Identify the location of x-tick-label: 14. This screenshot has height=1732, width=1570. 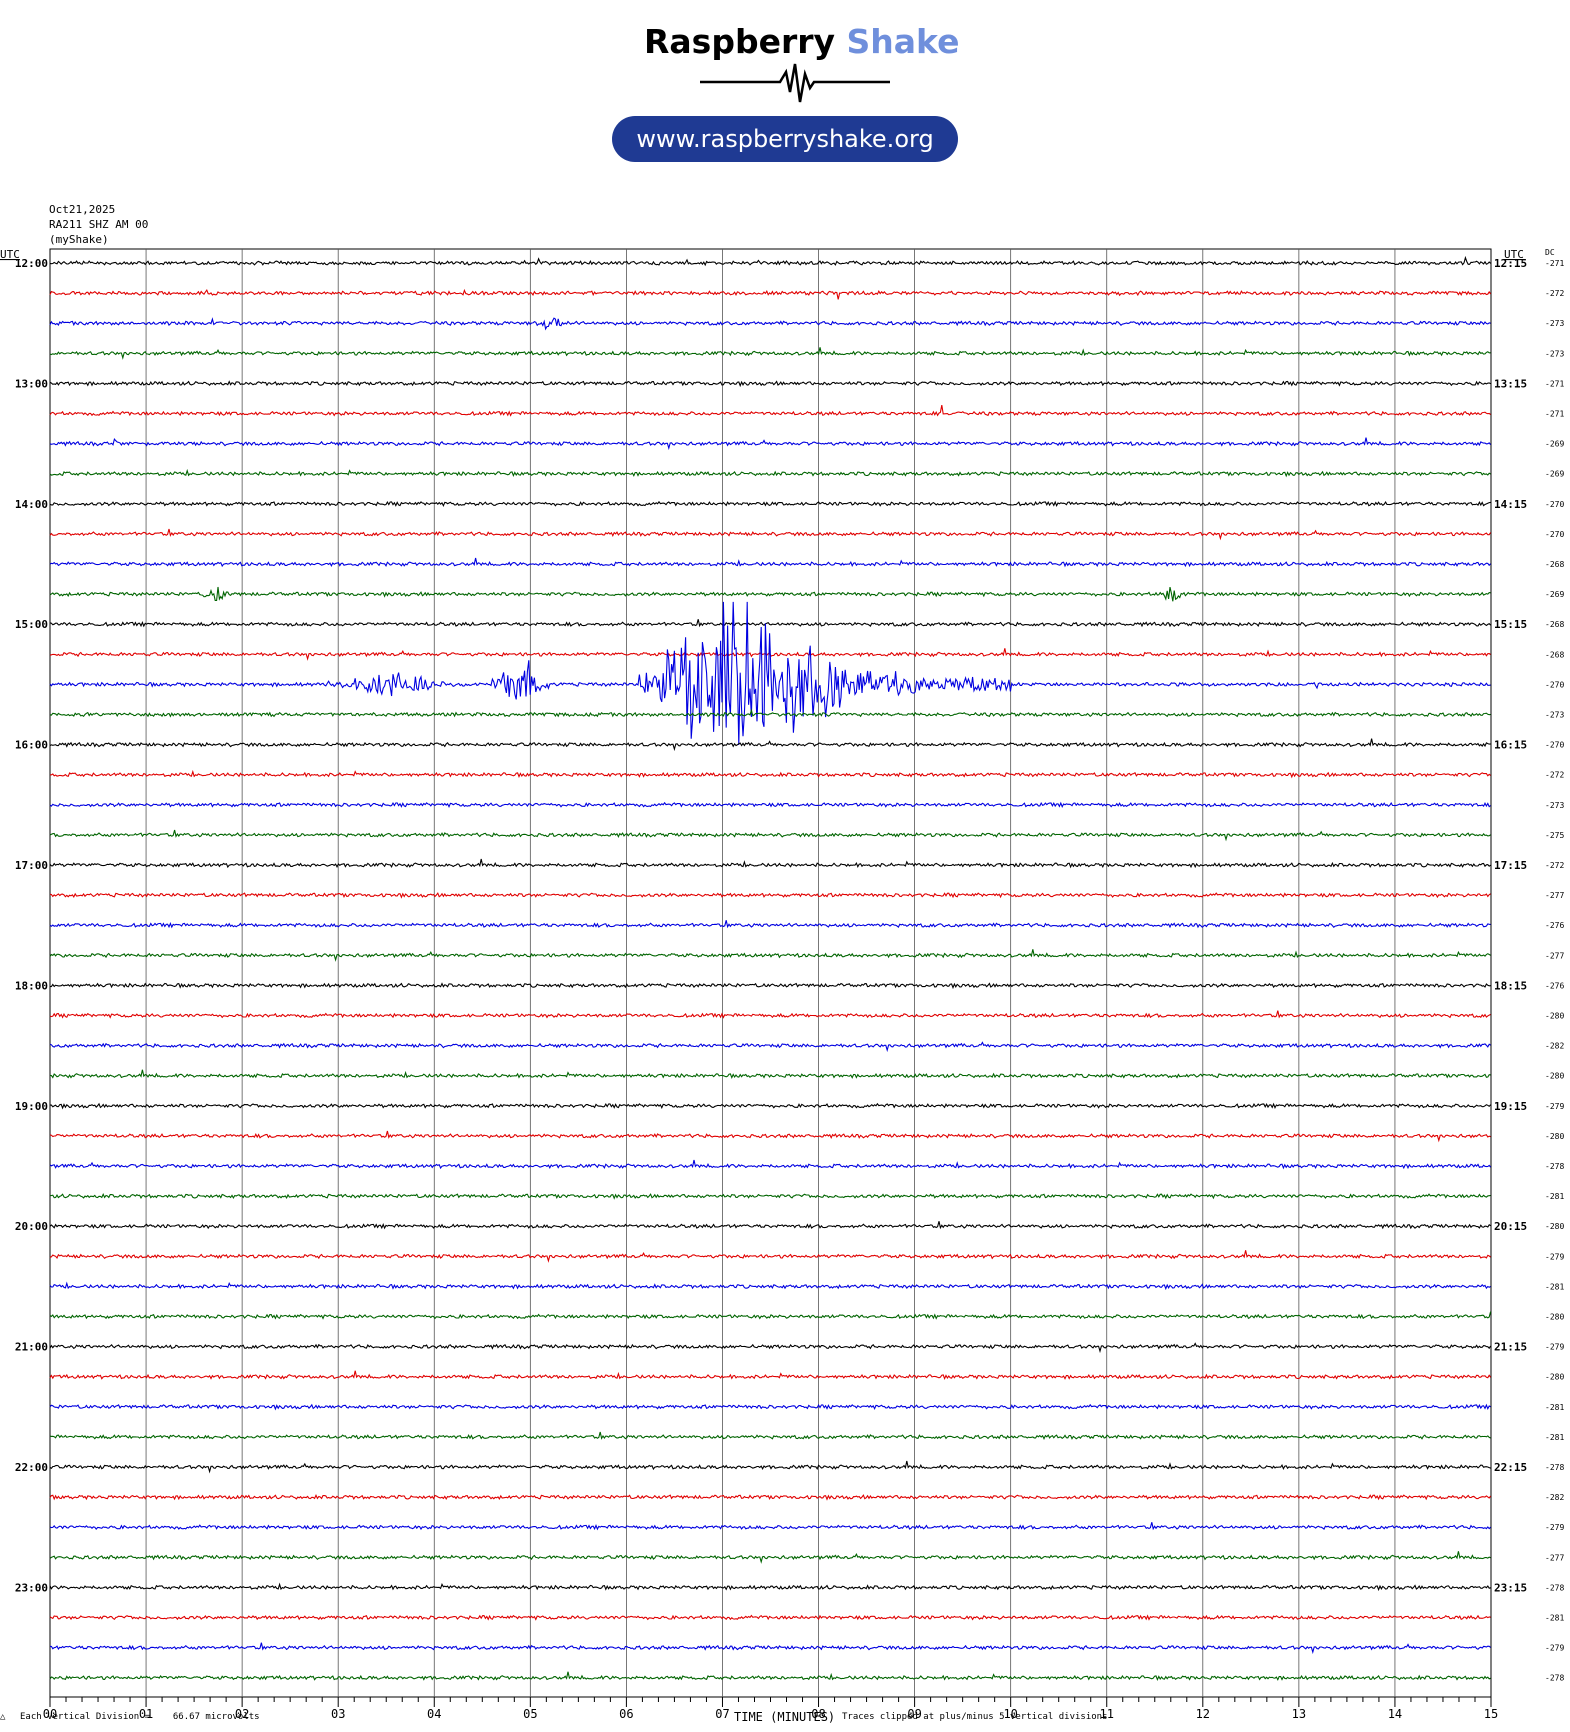
(1395, 1714).